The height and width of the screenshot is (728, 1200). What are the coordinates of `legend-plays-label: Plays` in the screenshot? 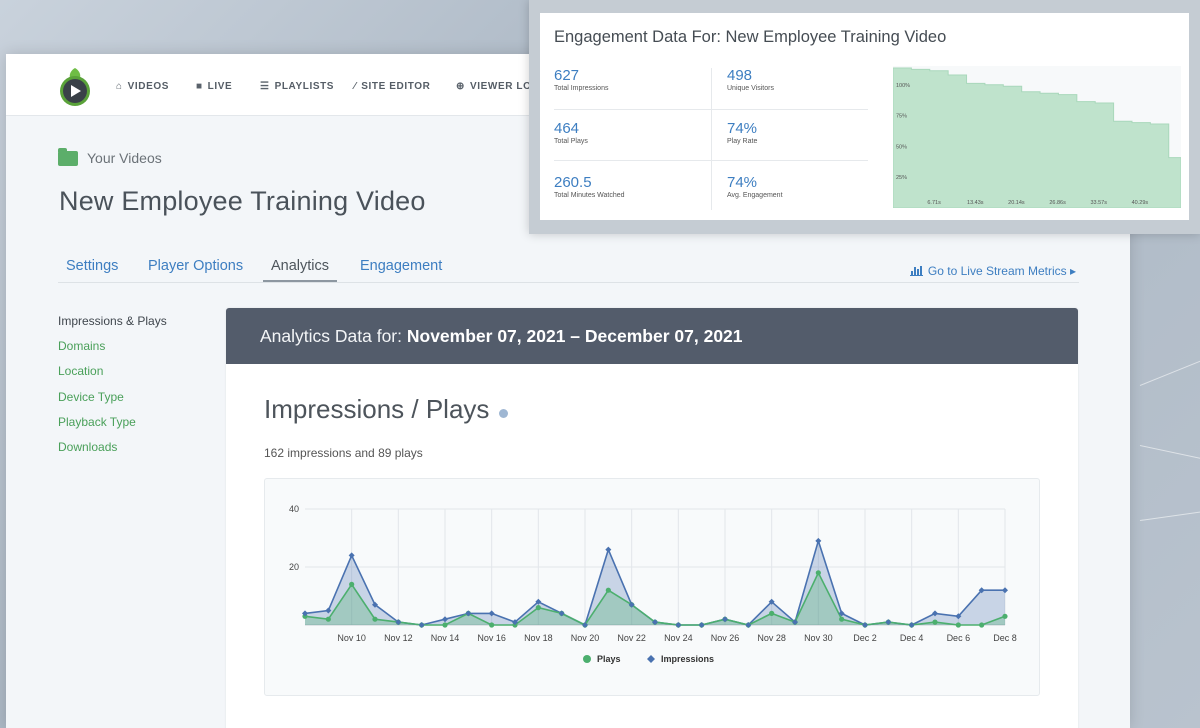 It's located at (609, 659).